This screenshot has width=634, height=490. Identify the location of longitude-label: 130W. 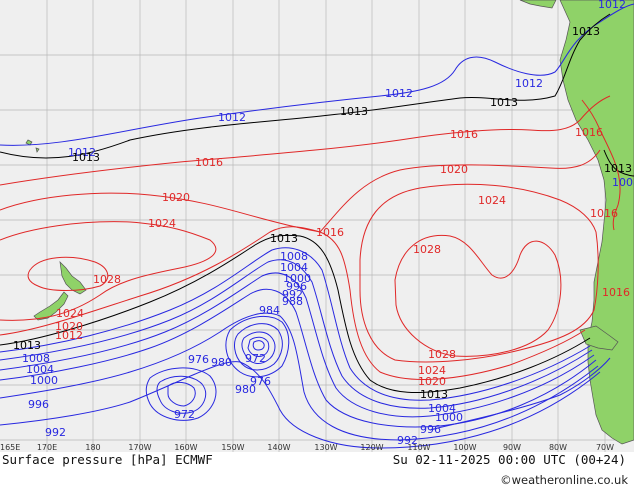
(325, 447).